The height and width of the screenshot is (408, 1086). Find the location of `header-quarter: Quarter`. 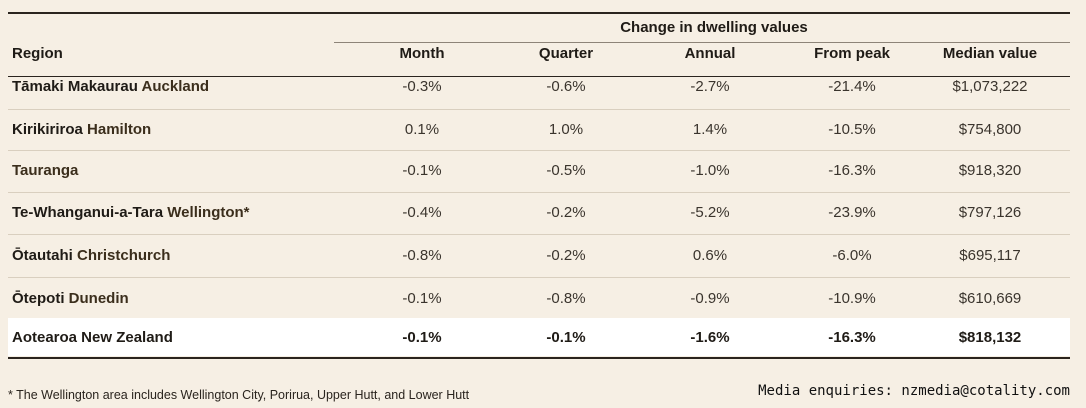

header-quarter: Quarter is located at coordinates (566, 53).